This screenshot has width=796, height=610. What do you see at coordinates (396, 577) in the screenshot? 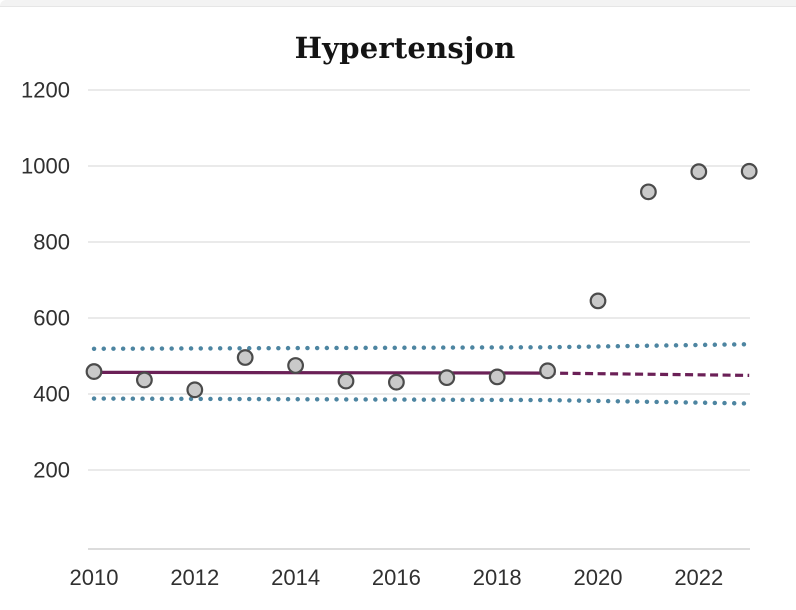
I see `x-tick-label-2016: 2016` at bounding box center [396, 577].